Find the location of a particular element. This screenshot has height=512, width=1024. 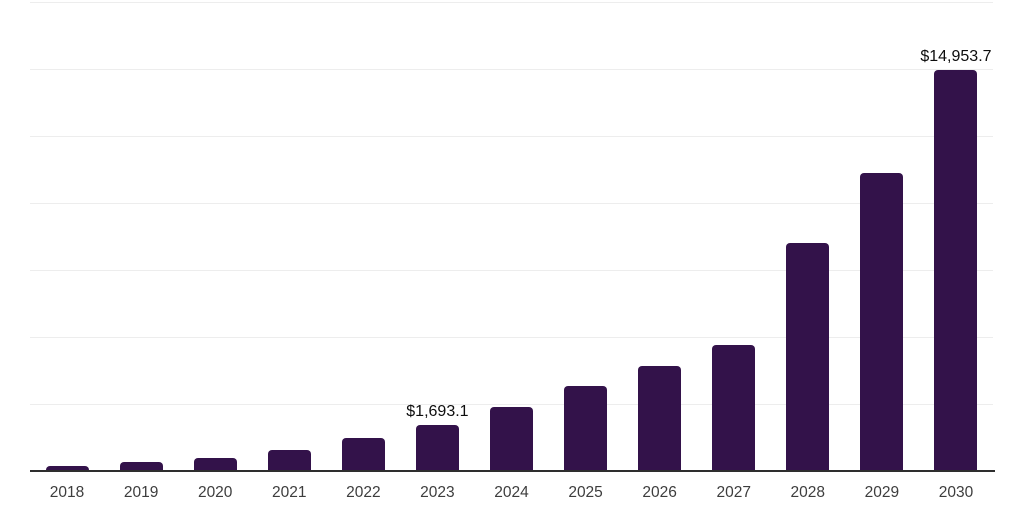

bar-2028 is located at coordinates (808, 356).